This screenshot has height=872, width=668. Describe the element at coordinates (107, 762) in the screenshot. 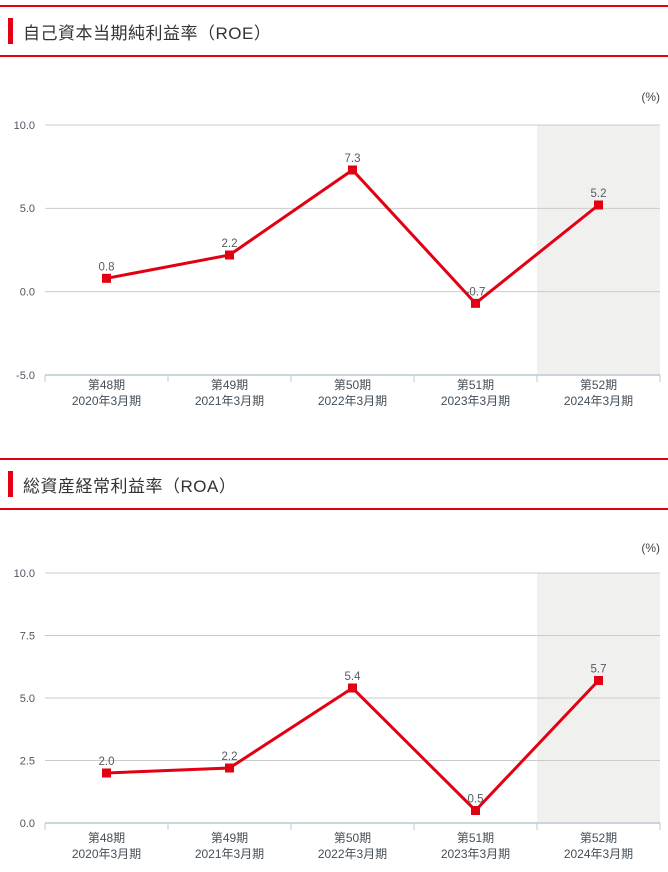

I see `data-point-value: 2.0` at that location.